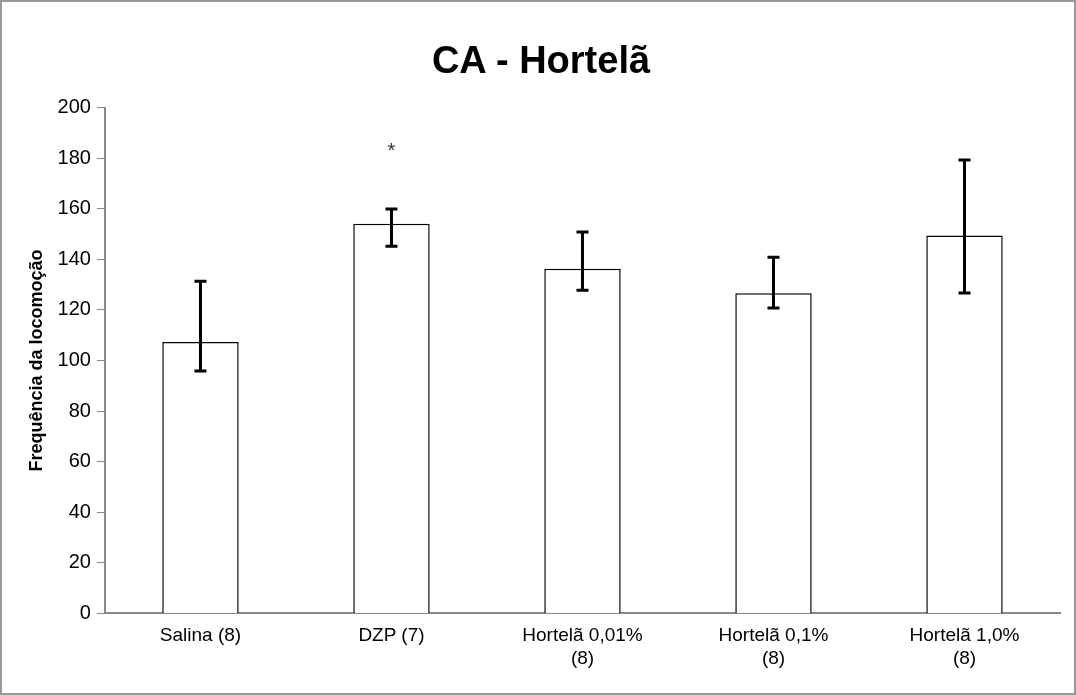 This screenshot has height=695, width=1076. I want to click on y-tick-label: 160, so click(74, 207).